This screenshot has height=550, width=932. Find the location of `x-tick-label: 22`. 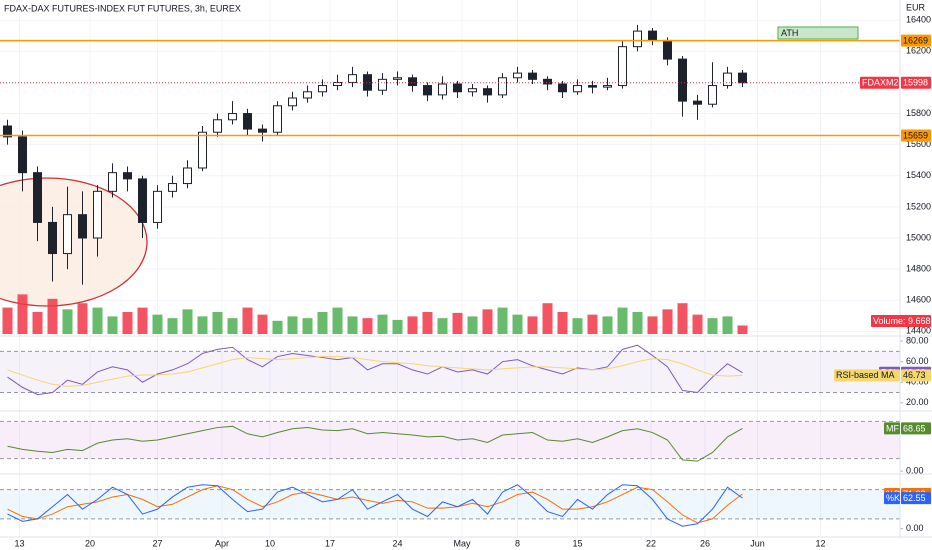

x-tick-label: 22 is located at coordinates (651, 543).